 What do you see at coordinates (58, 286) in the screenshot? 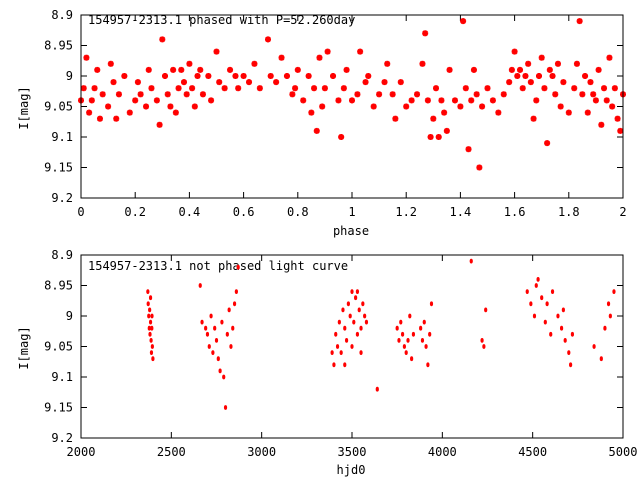
I see `y-tick-label: 8.95` at bounding box center [58, 286].